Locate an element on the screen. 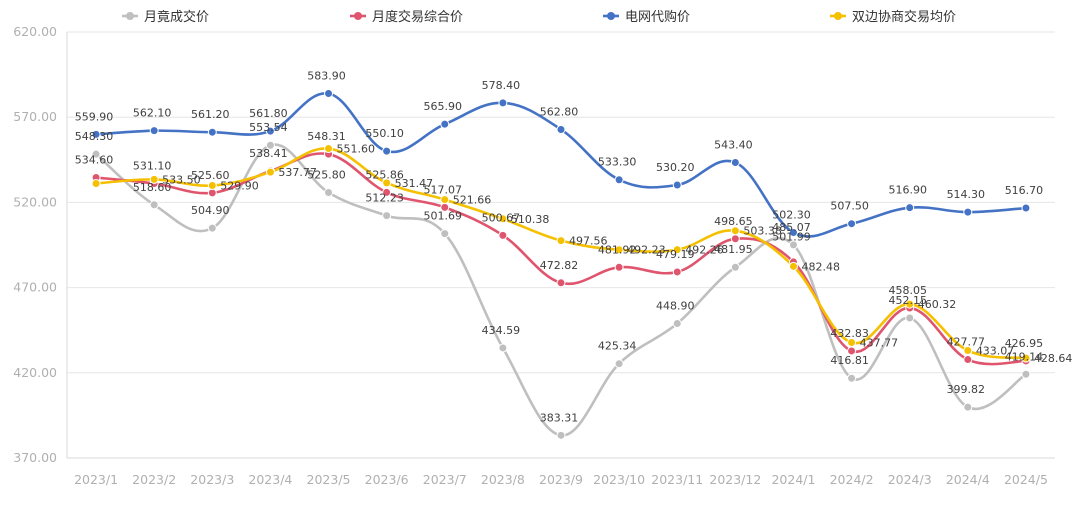 This screenshot has width=1080, height=514. data-label: 537.77 is located at coordinates (297, 172).